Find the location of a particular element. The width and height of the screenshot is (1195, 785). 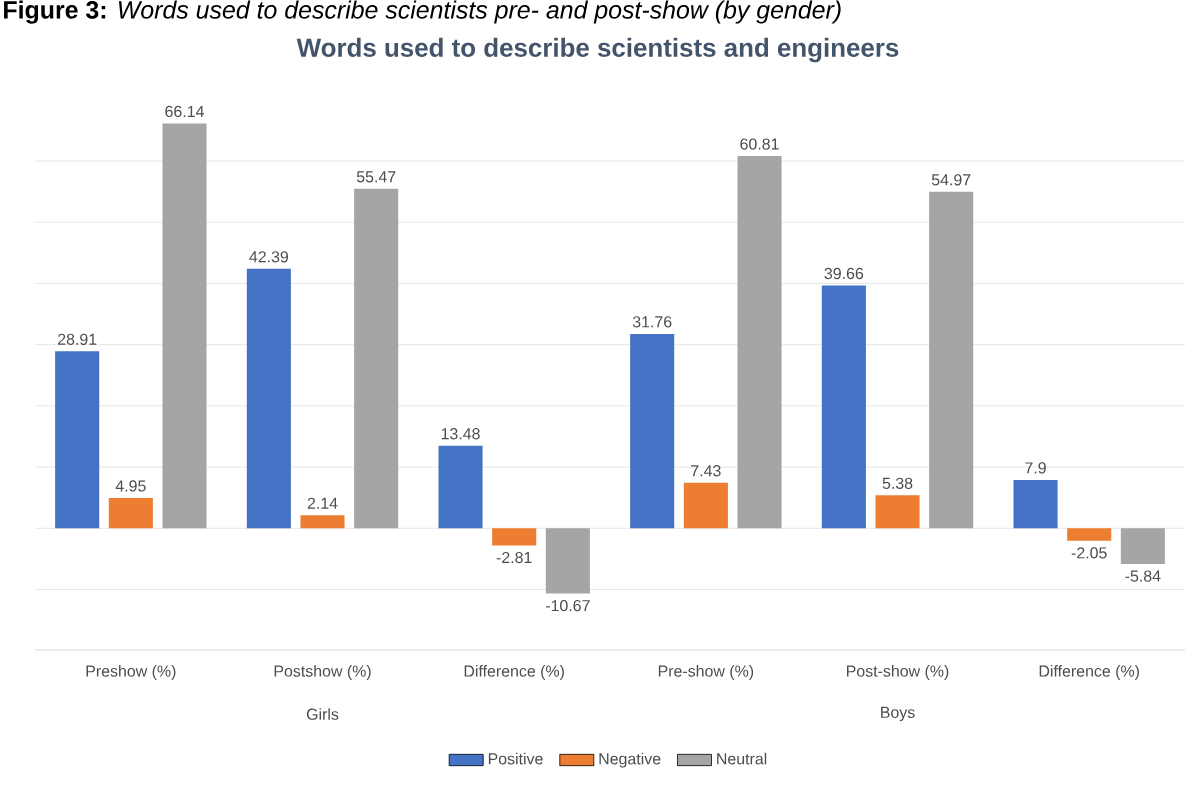

legend-label: Neutral is located at coordinates (742, 758).